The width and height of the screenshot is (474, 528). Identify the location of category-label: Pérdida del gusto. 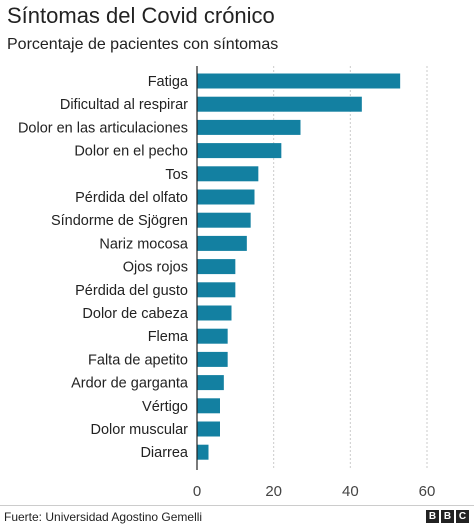
(131, 291).